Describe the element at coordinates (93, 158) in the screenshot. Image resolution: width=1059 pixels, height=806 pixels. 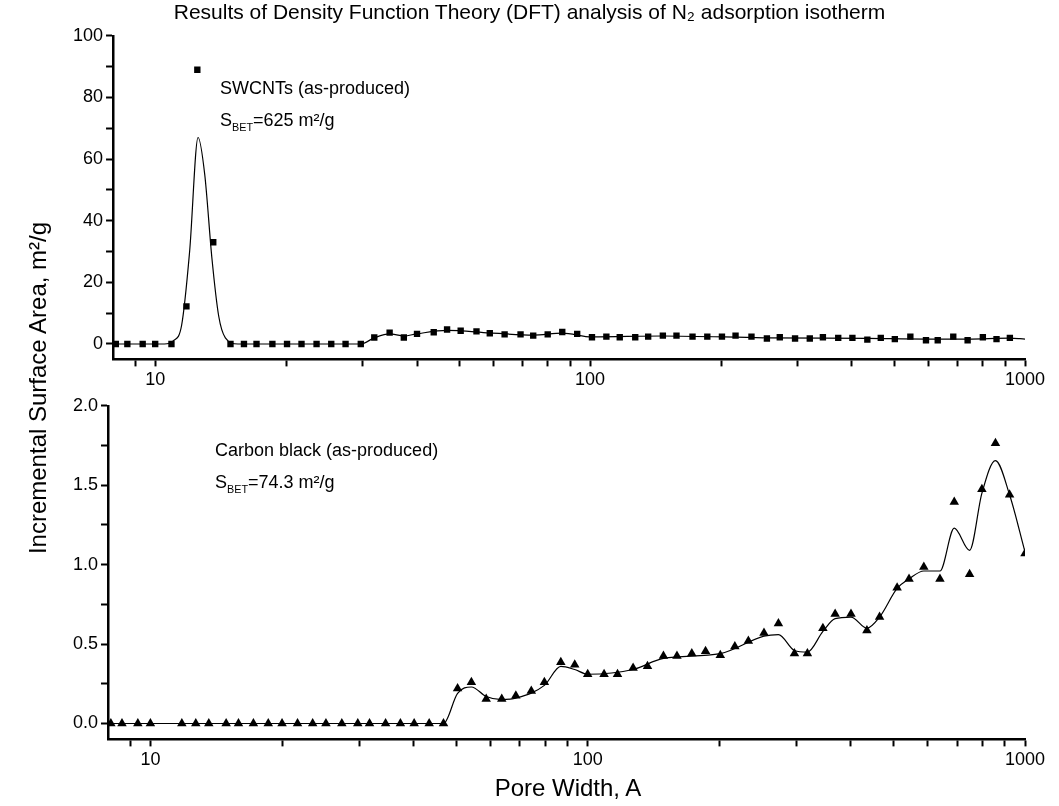
I see `y-tick-label: 60` at that location.